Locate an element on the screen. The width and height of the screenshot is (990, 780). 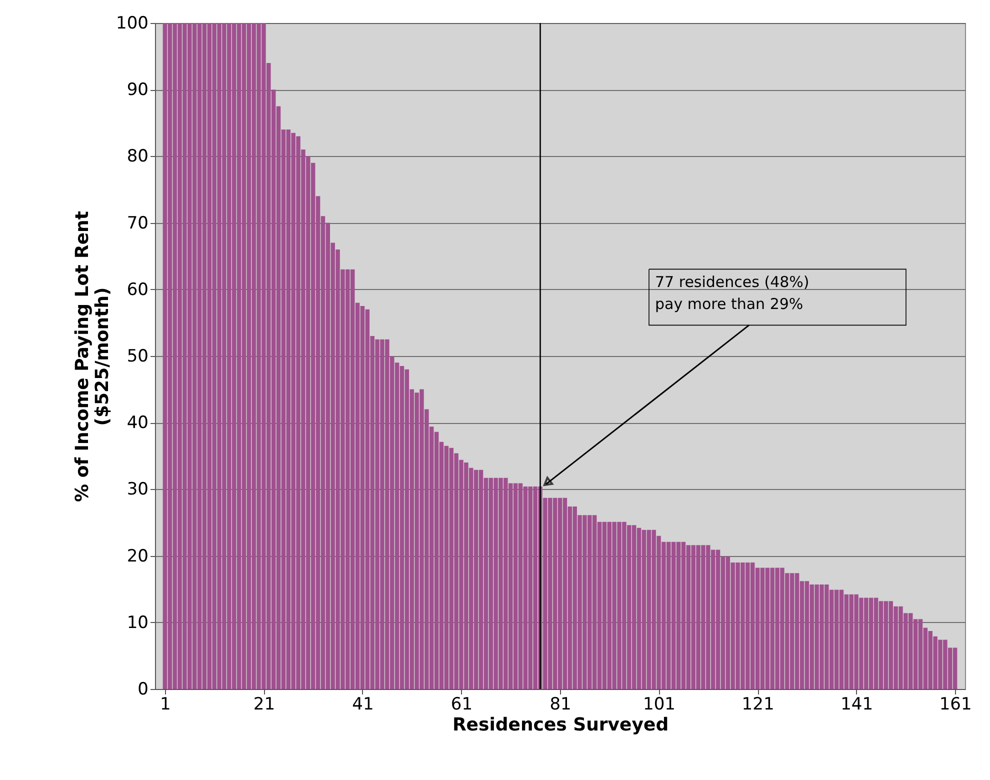
x-tick-label: 61 is located at coordinates (461, 704).